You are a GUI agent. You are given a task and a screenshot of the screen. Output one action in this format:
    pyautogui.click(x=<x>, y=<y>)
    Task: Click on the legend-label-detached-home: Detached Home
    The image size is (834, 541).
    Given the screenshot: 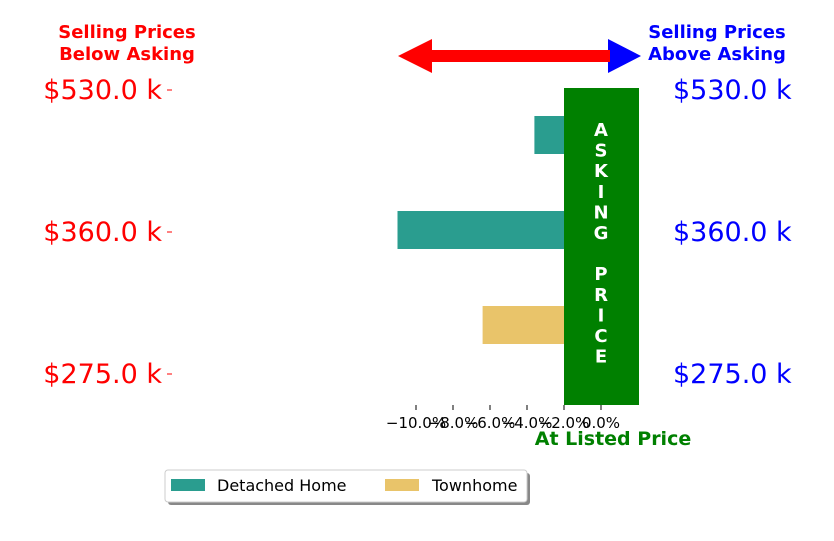 What is the action you would take?
    pyautogui.click(x=282, y=485)
    